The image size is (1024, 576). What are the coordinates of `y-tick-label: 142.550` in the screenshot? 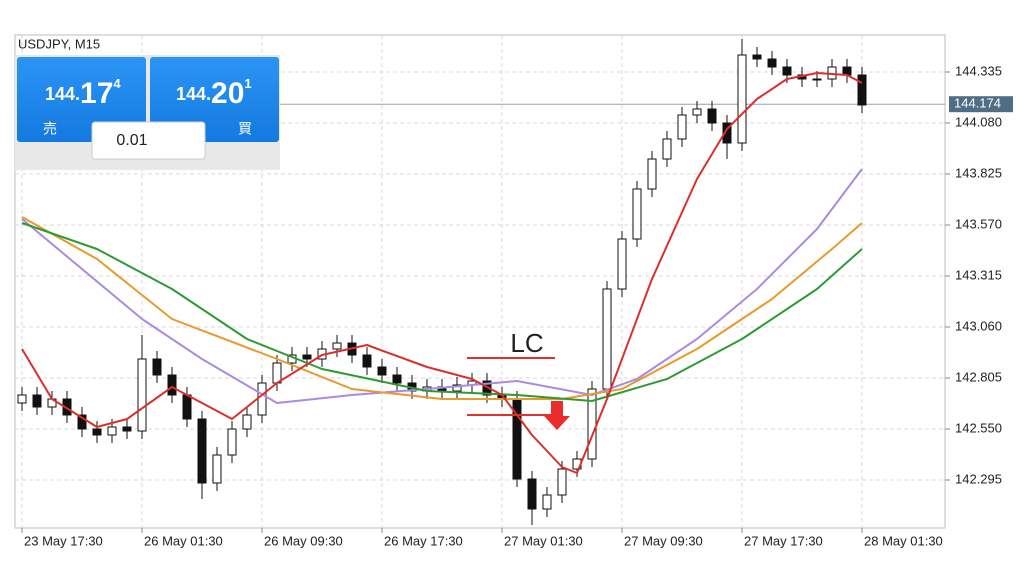 It's located at (978, 427).